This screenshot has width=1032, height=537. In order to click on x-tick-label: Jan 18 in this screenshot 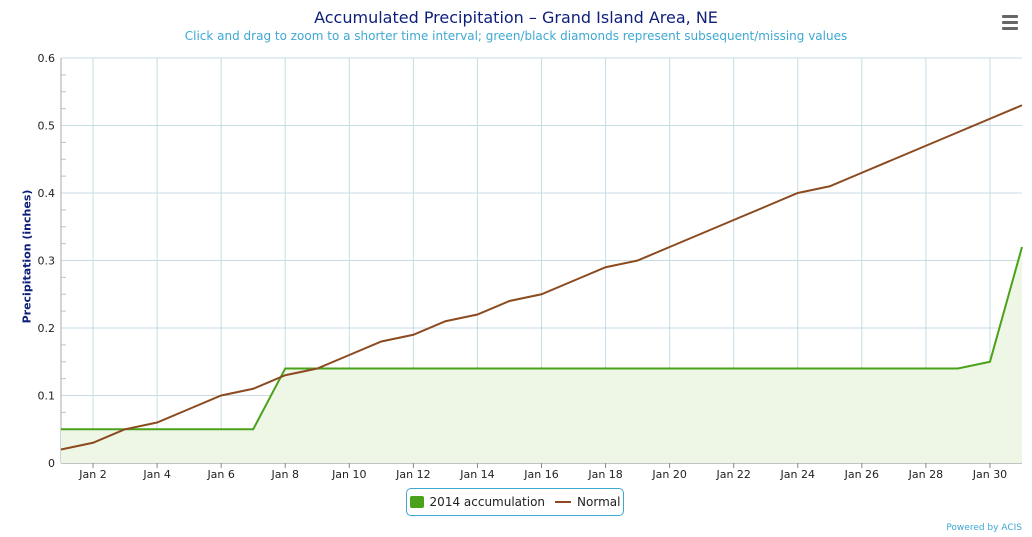, I will do `click(604, 474)`.